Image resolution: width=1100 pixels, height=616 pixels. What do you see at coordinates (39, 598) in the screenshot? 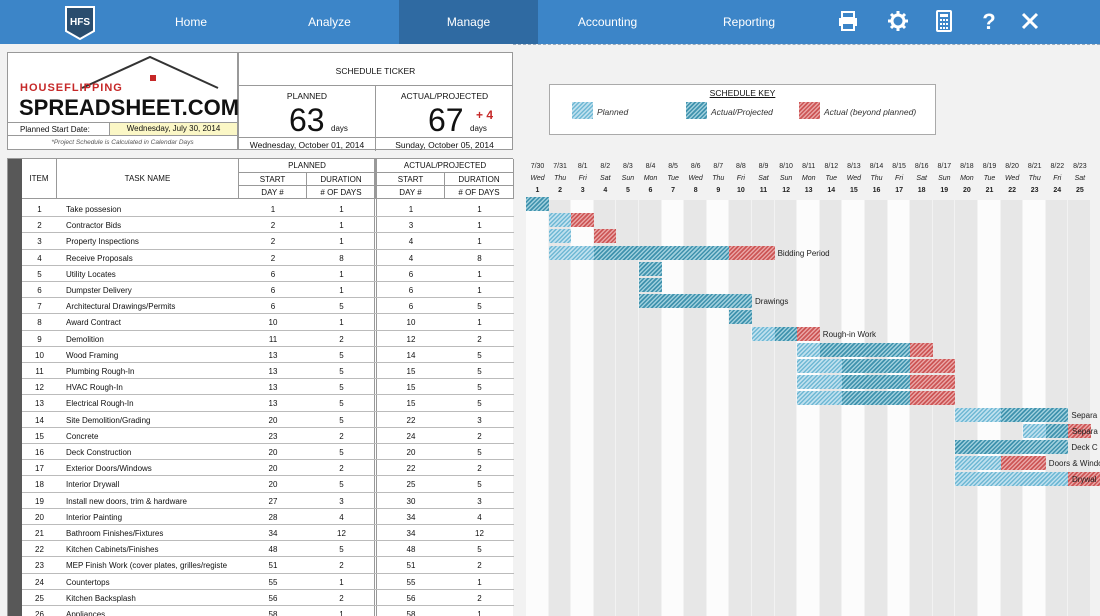
I see `item-cell: 25` at bounding box center [39, 598].